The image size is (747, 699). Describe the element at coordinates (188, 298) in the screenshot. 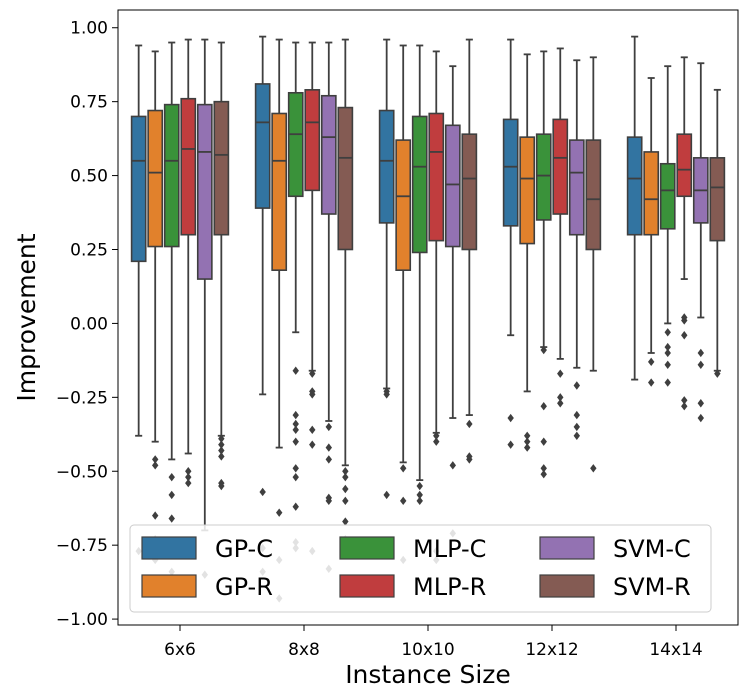

I see `box-mlp-r-6x6` at that location.